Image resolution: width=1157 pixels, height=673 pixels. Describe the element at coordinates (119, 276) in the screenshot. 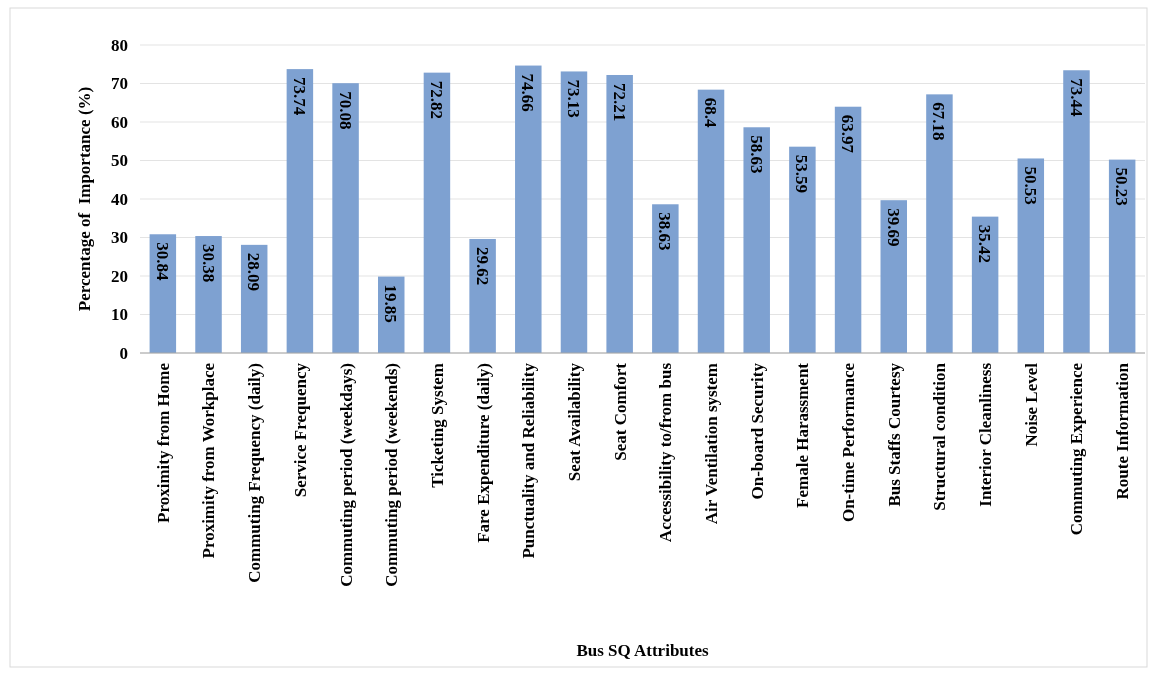

I see `y-tick-label: 20` at that location.